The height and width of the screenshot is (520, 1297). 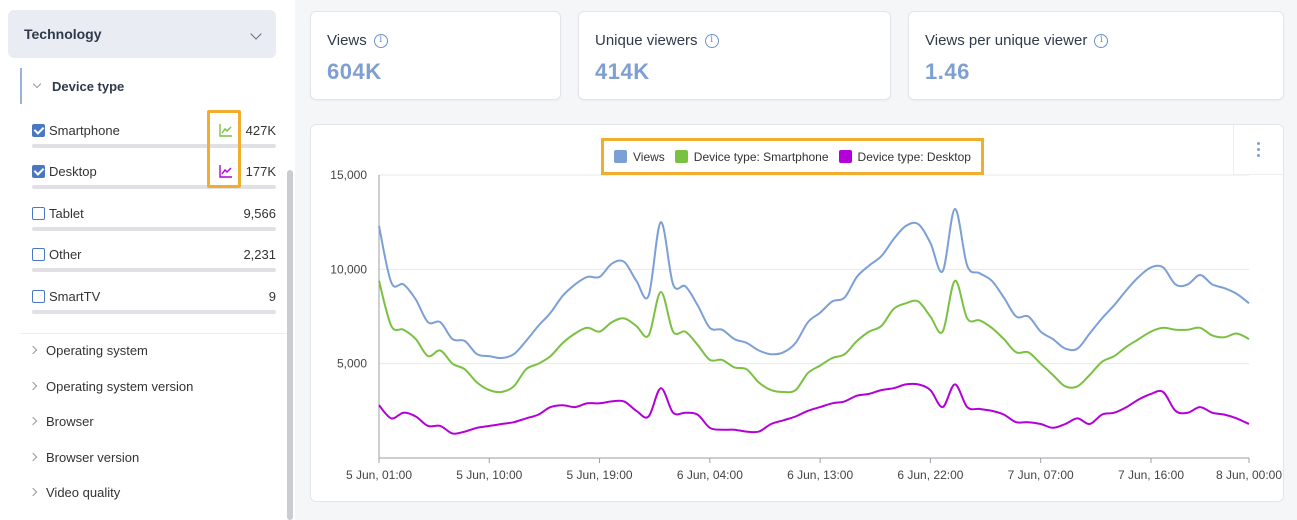 What do you see at coordinates (272, 296) in the screenshot?
I see `filter-value: 9` at bounding box center [272, 296].